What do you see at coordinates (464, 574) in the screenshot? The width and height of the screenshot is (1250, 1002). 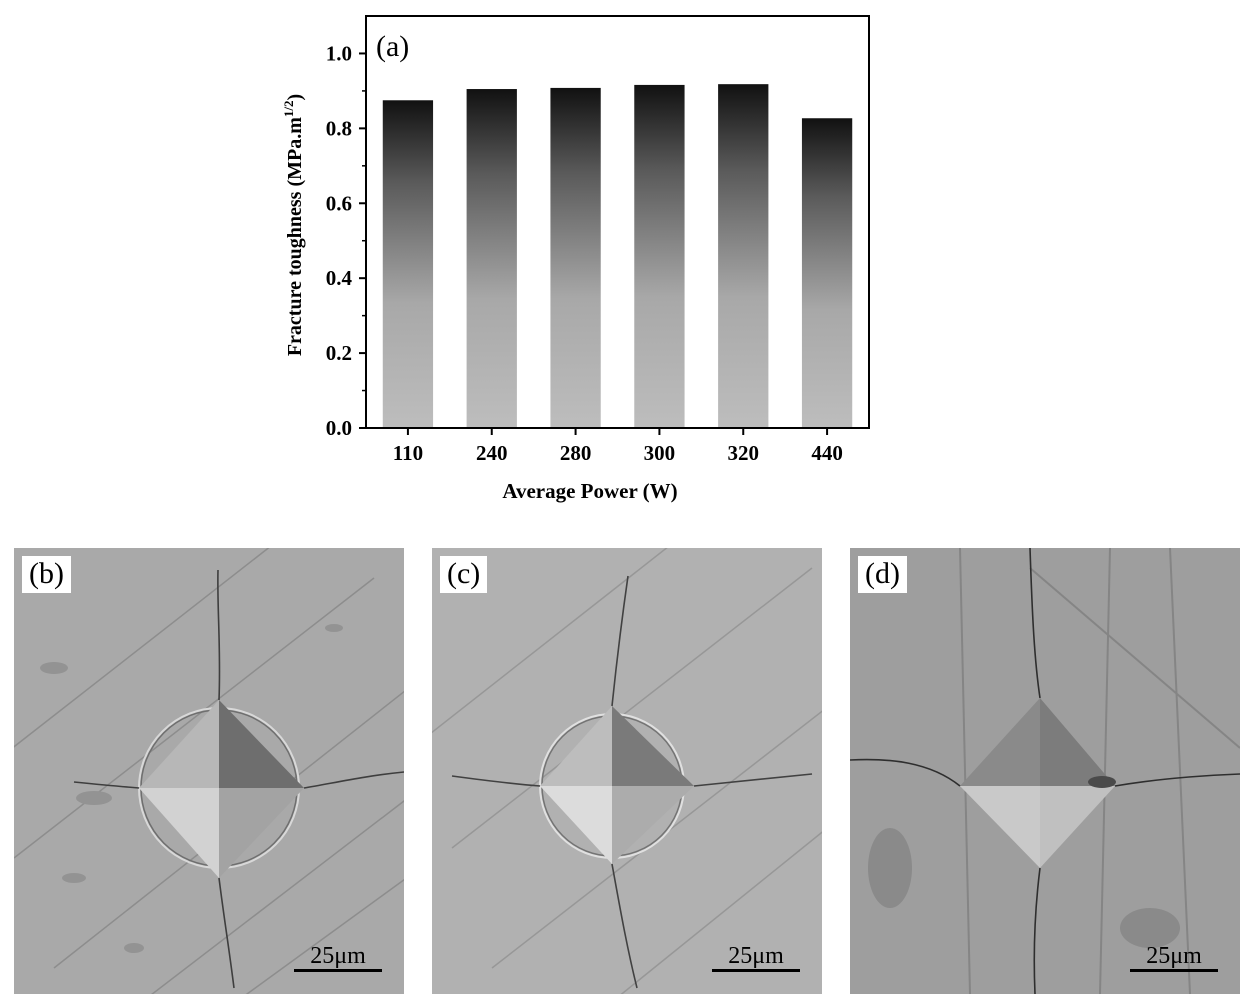 I see `micrograph-c-label: (c)` at bounding box center [464, 574].